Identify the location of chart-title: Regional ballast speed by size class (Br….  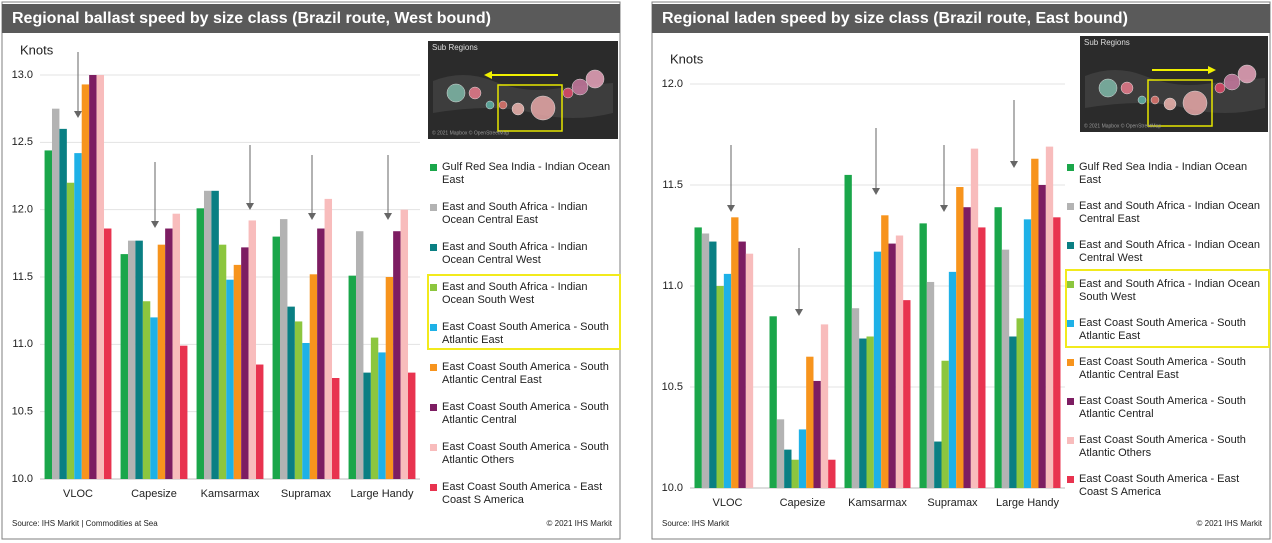
(251, 18).